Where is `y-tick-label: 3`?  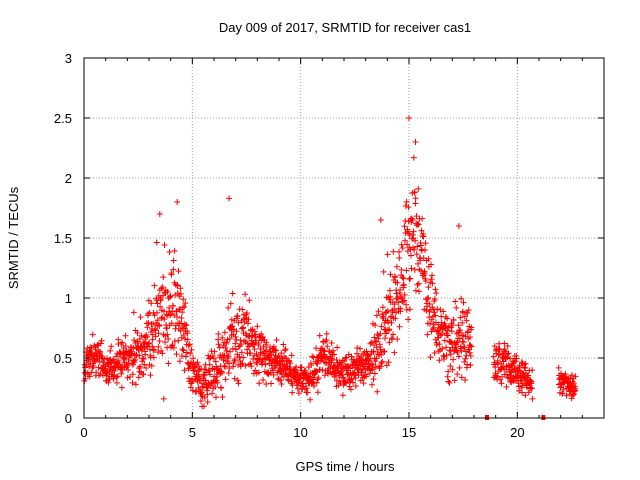 y-tick-label: 3 is located at coordinates (68, 58).